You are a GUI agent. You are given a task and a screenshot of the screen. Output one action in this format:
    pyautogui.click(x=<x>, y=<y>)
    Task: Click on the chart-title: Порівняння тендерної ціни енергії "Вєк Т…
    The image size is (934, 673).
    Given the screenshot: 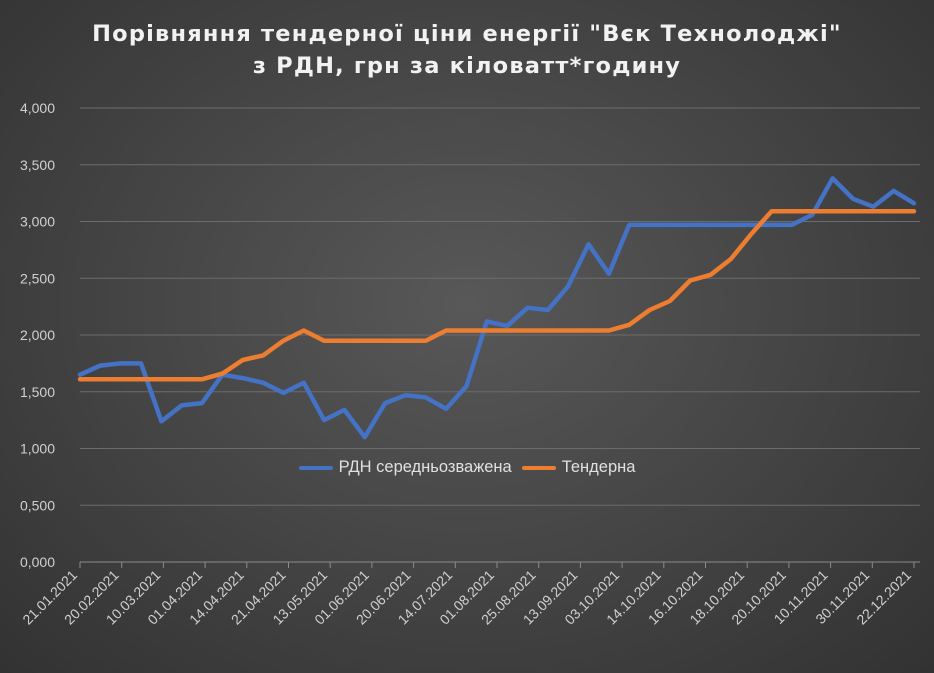 What is the action you would take?
    pyautogui.click(x=467, y=50)
    